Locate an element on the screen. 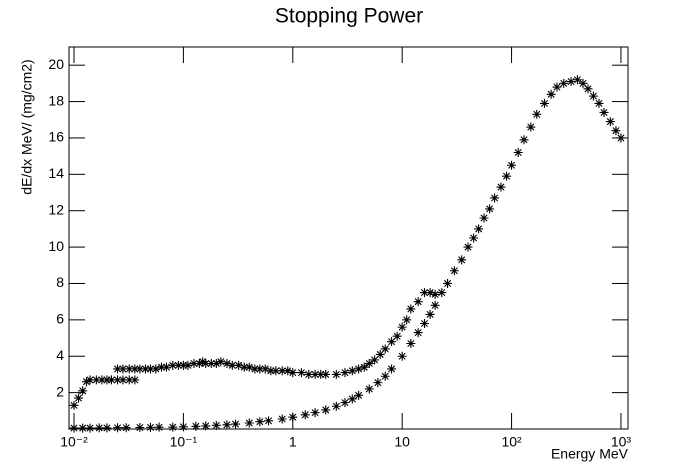  y-tick-label: 10 is located at coordinates (56, 246).